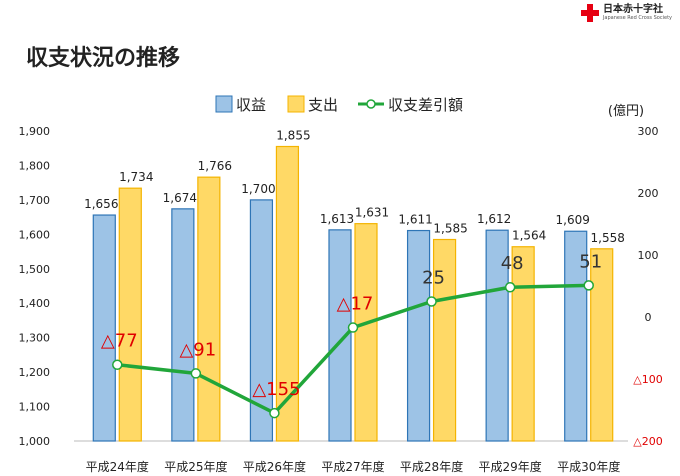 This screenshot has width=680, height=476. What do you see at coordinates (258, 189) in the screenshot?
I see `bar-revenue-label: 1,700` at bounding box center [258, 189].